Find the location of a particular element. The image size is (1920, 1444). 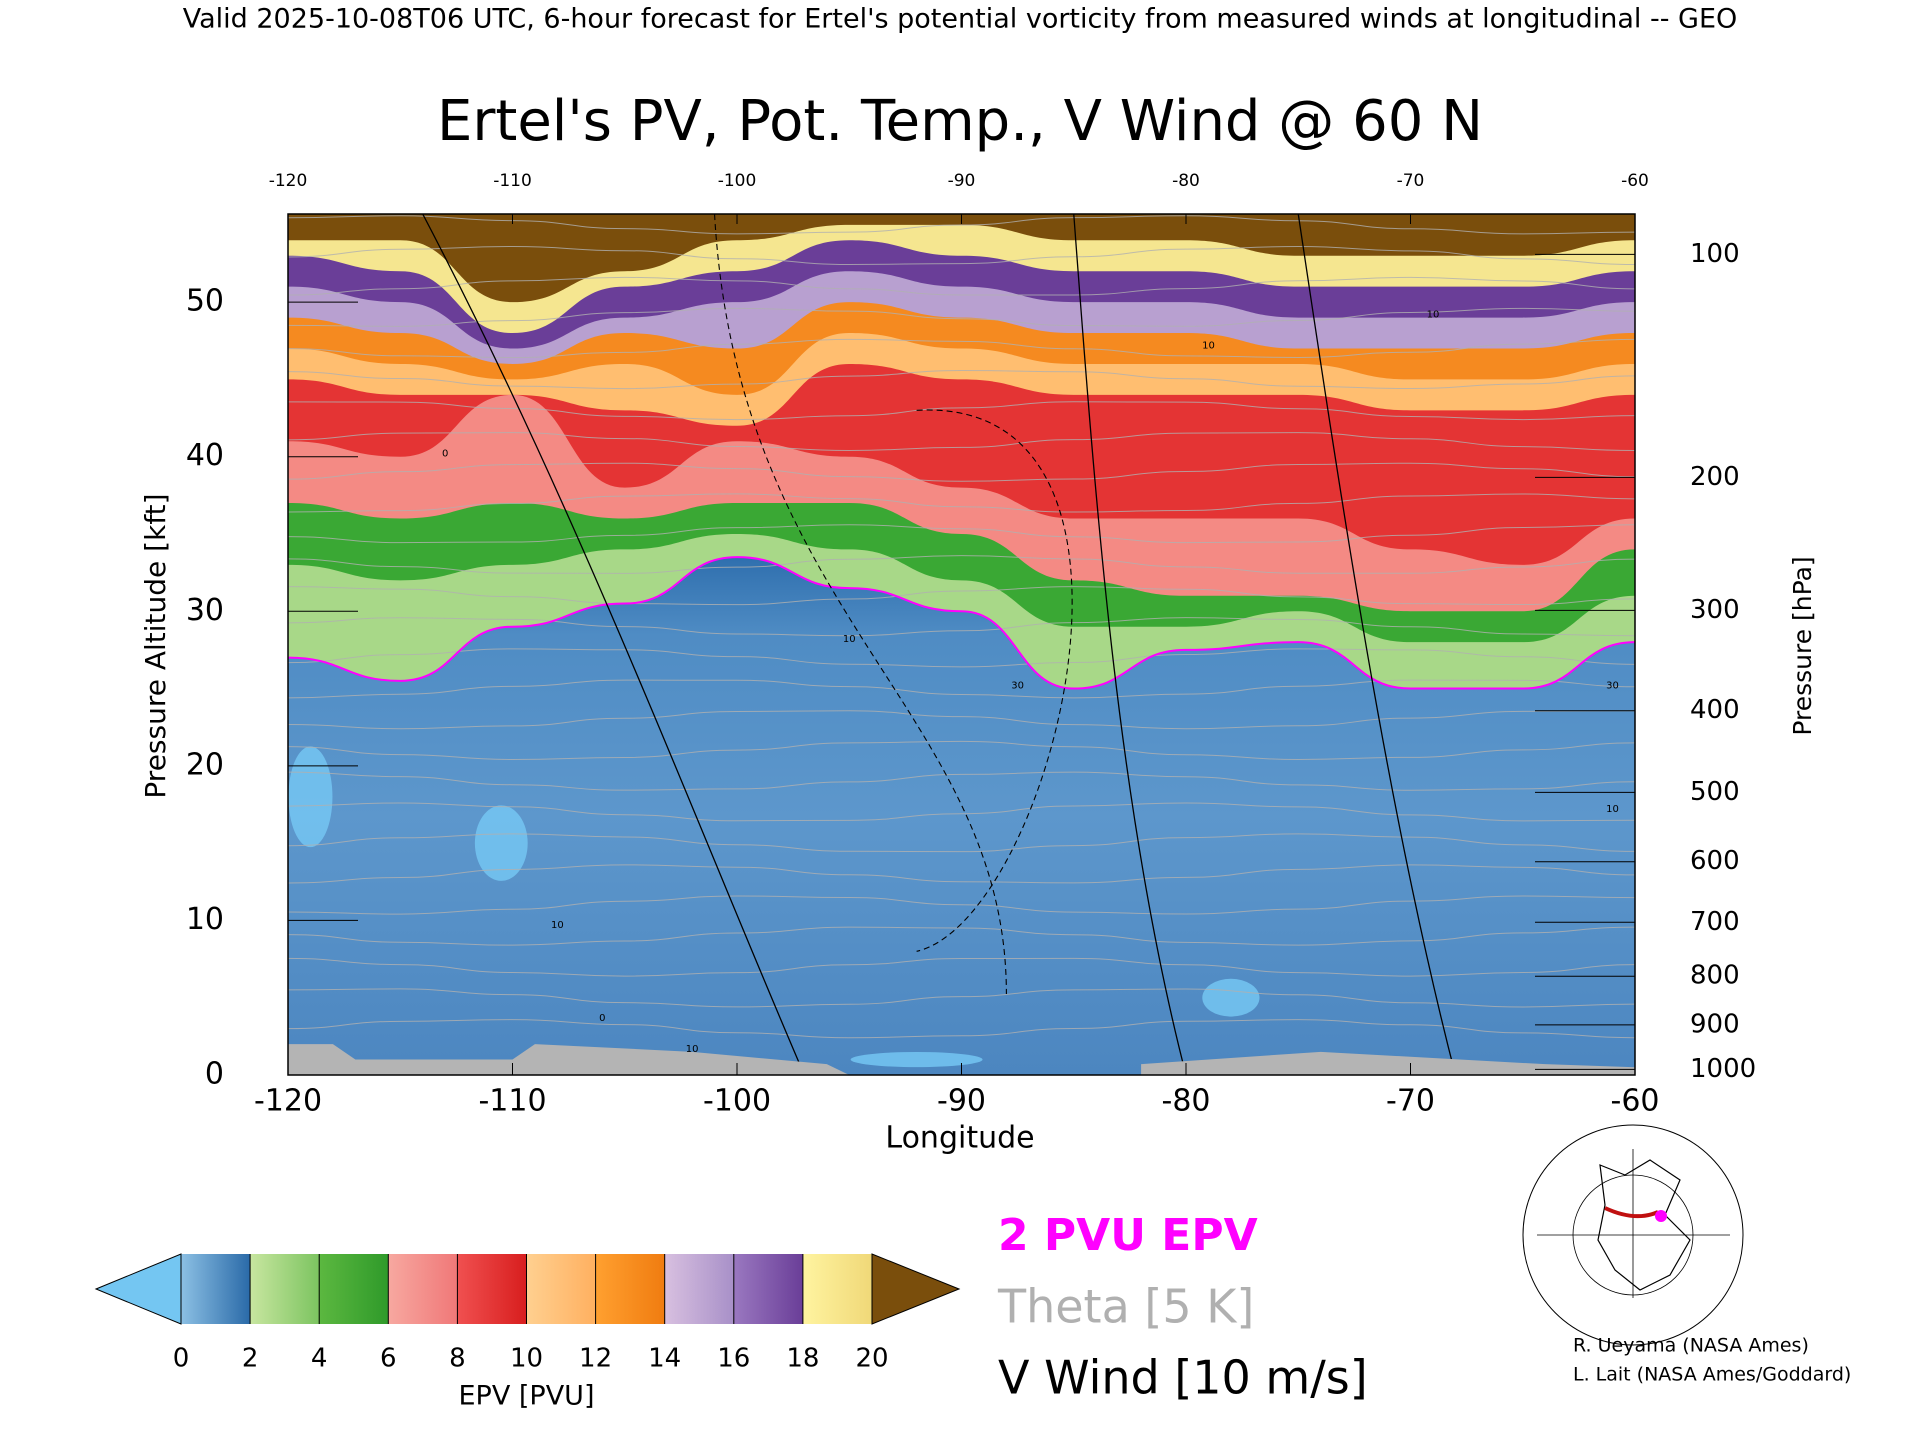

x-tick-label: -60 is located at coordinates (1635, 1101).